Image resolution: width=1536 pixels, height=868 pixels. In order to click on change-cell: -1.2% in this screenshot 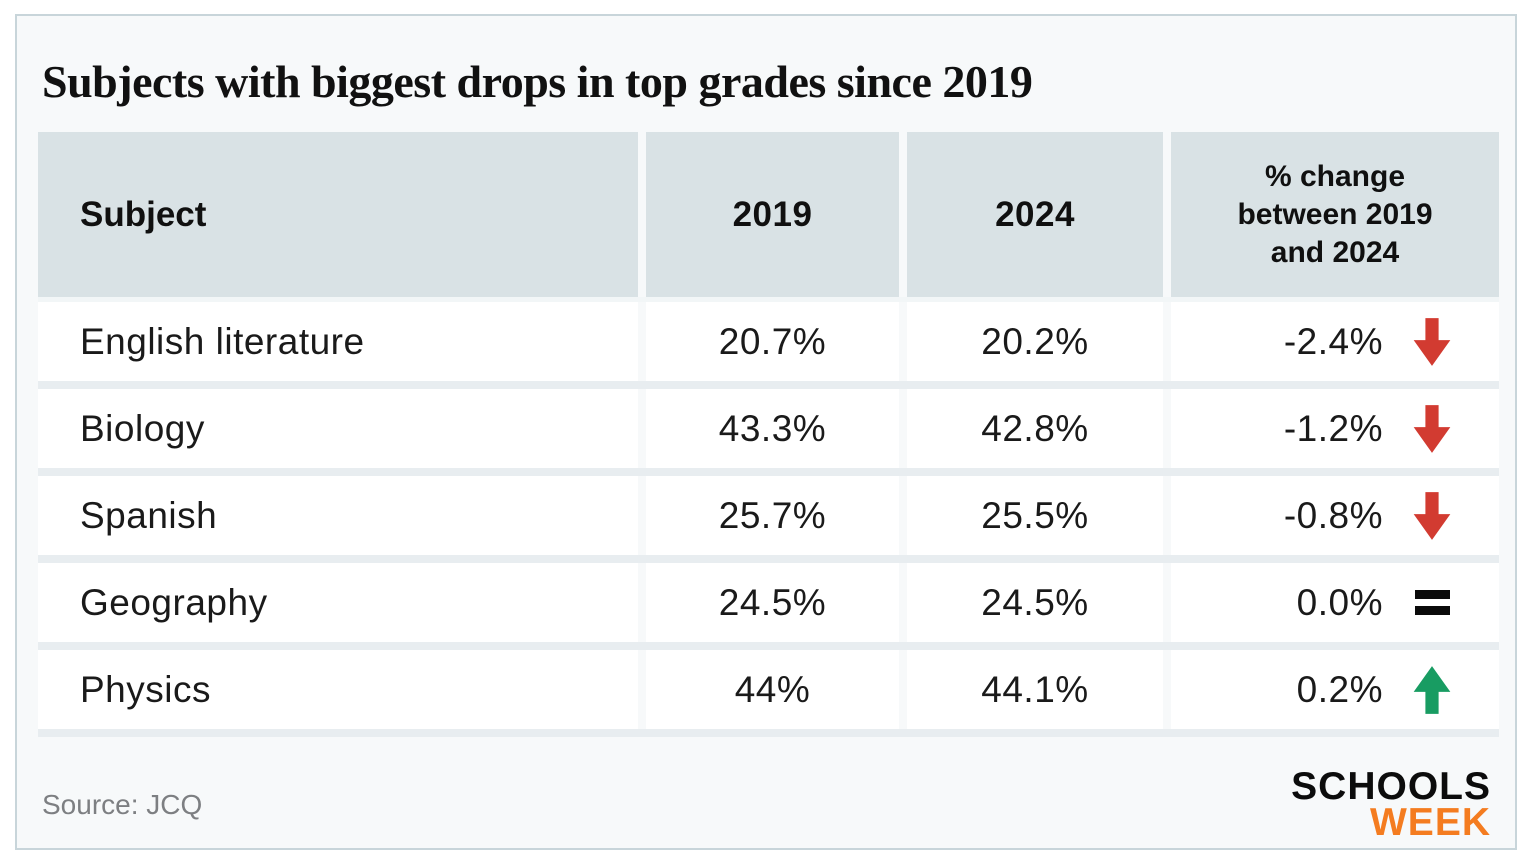, I will do `click(1335, 429)`.